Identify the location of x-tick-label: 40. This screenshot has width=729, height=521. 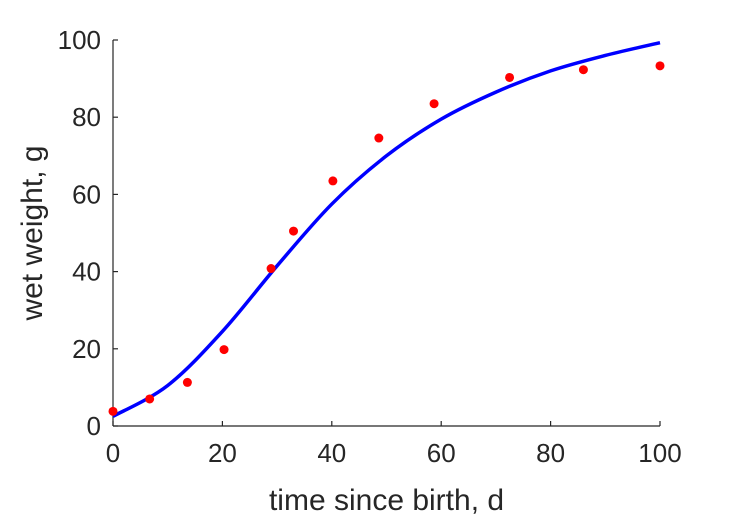
(331, 453).